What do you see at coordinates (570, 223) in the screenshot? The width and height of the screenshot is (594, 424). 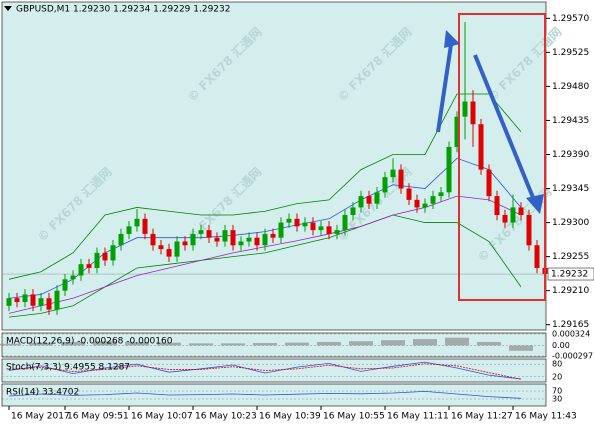 I see `y-tick-label: 1.29300` at bounding box center [570, 223].